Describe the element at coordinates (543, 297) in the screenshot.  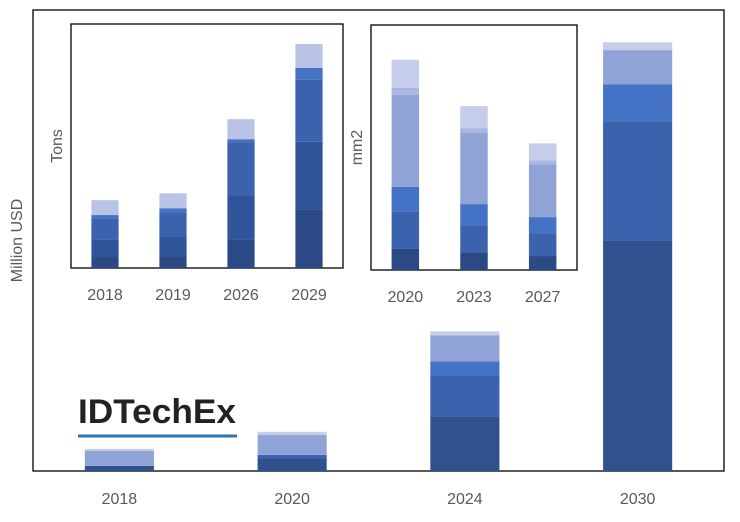
I see `x-tick-label: 2027` at that location.